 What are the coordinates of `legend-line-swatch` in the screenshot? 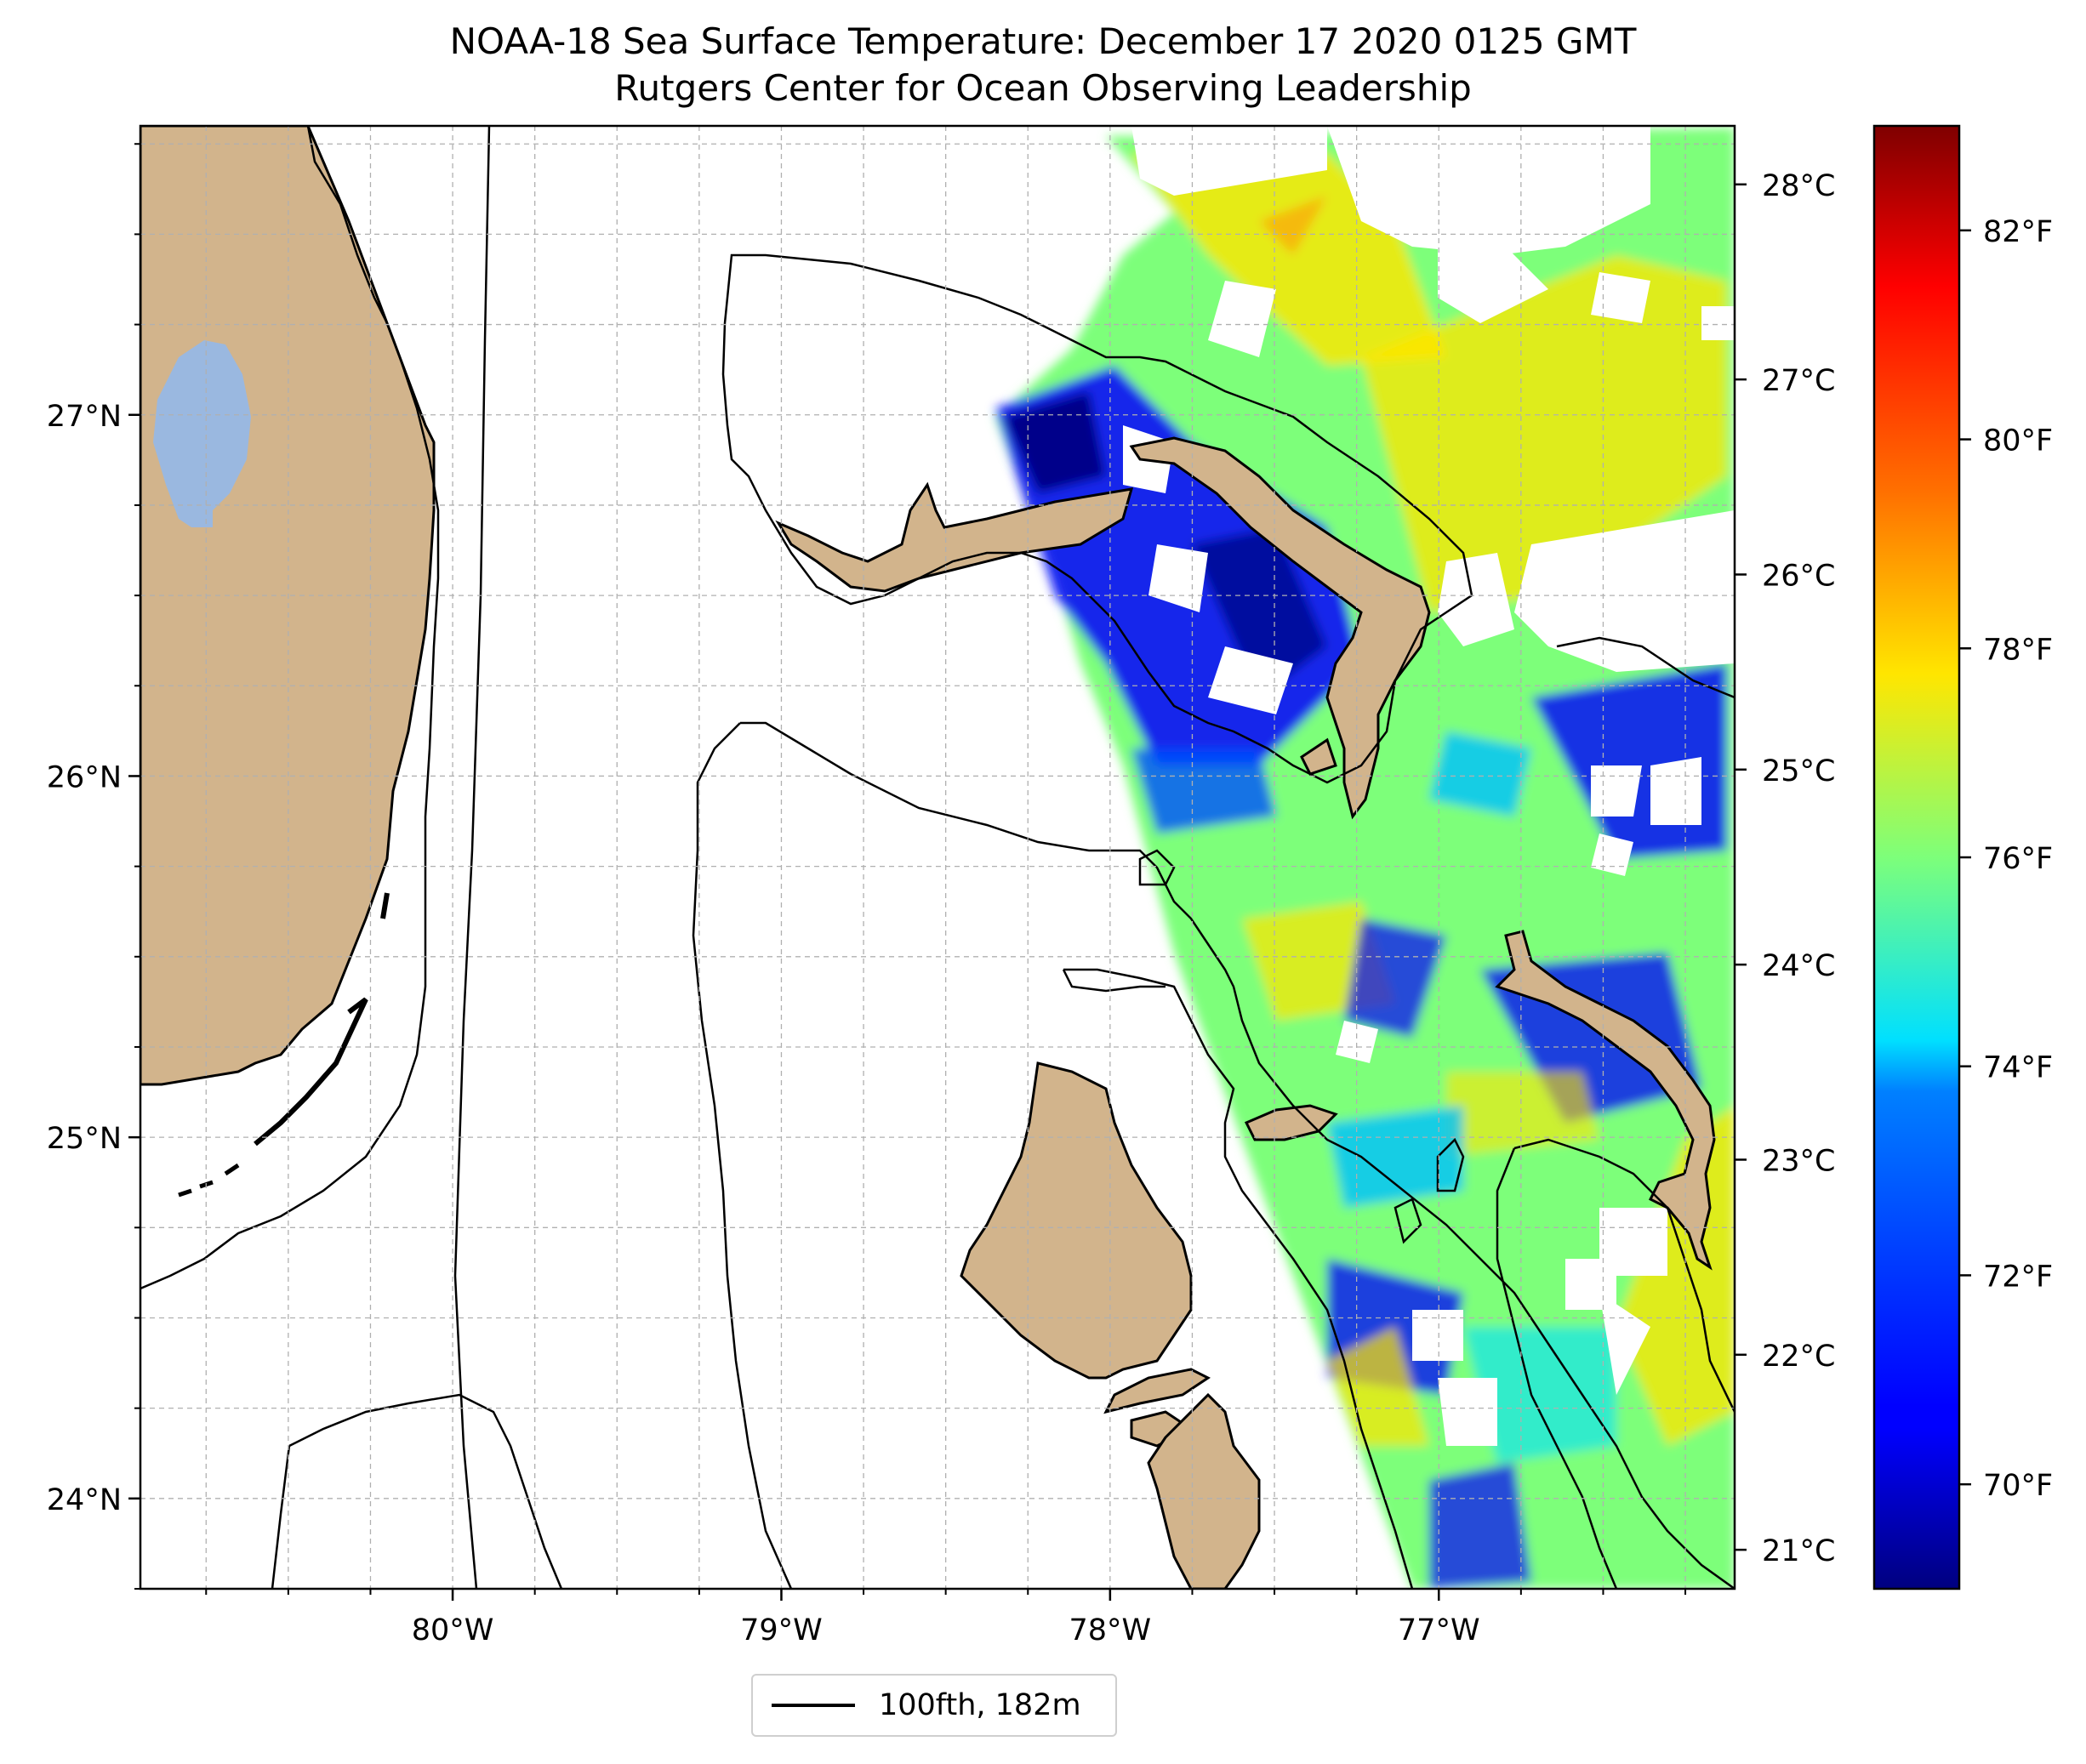 It's located at (813, 1705).